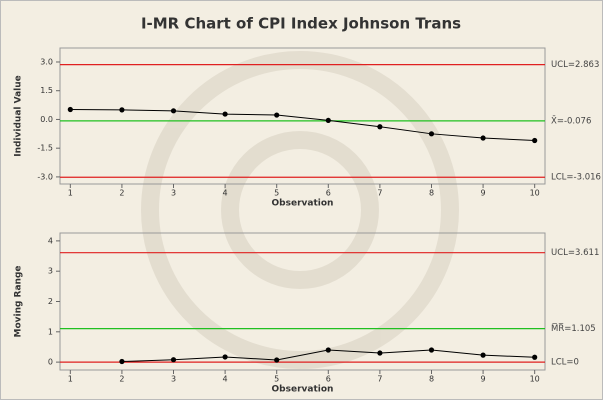 This screenshot has width=603, height=400. I want to click on control-label: LCL=0, so click(565, 363).